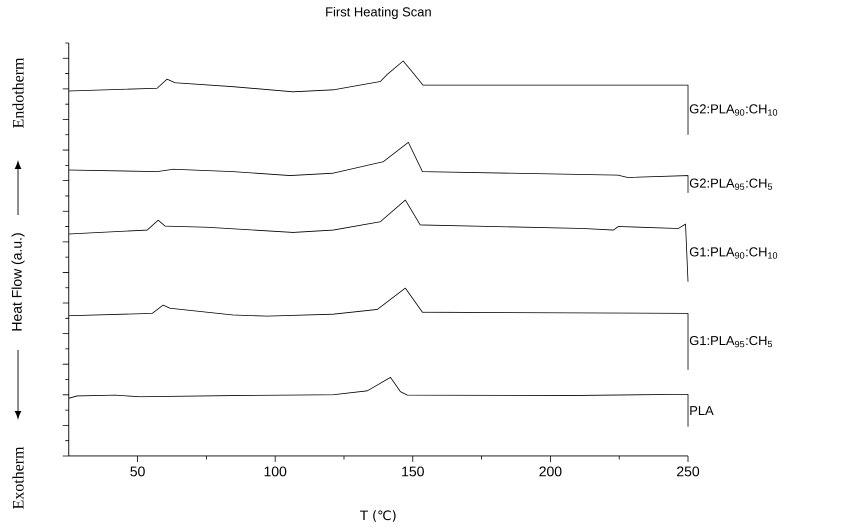 The image size is (843, 528). I want to click on series-label: PLA, so click(702, 411).